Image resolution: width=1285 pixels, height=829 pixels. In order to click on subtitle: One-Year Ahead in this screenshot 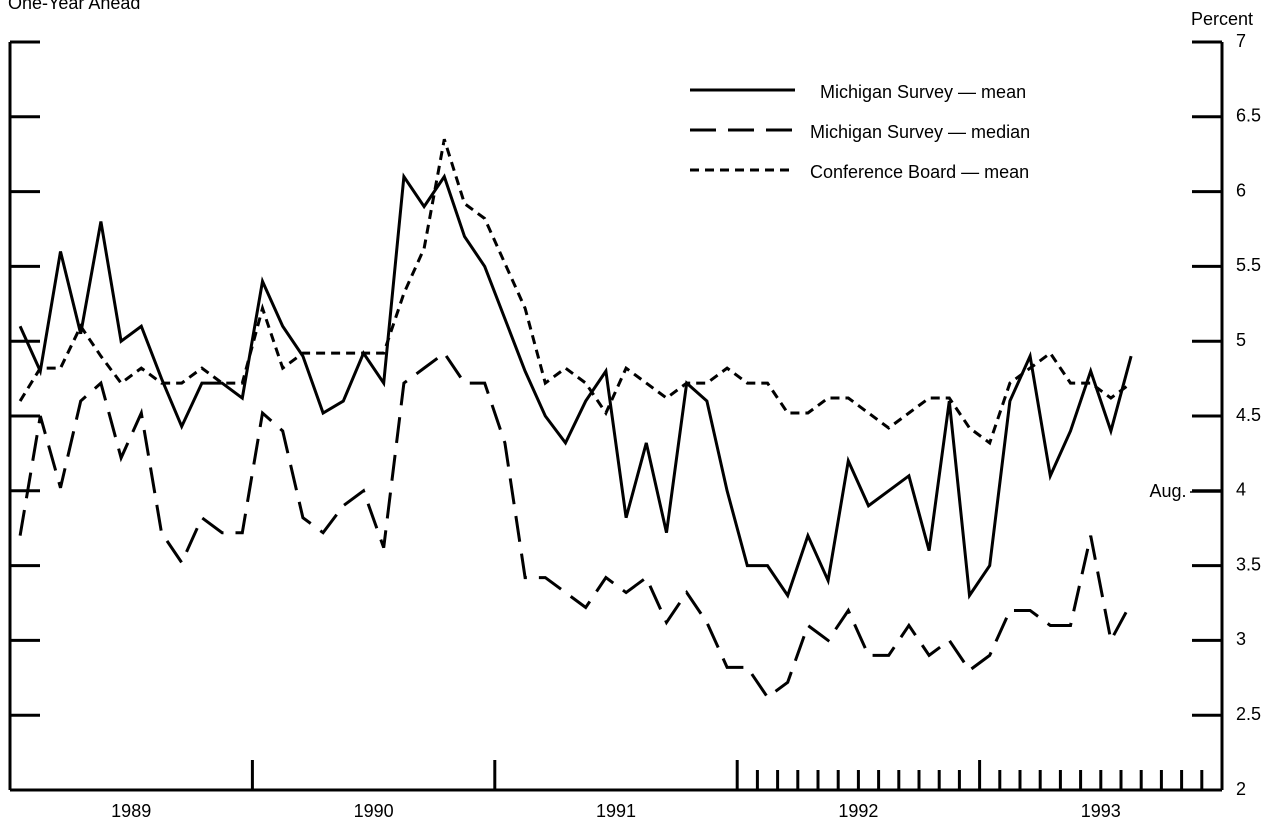, I will do `click(74, 6)`.